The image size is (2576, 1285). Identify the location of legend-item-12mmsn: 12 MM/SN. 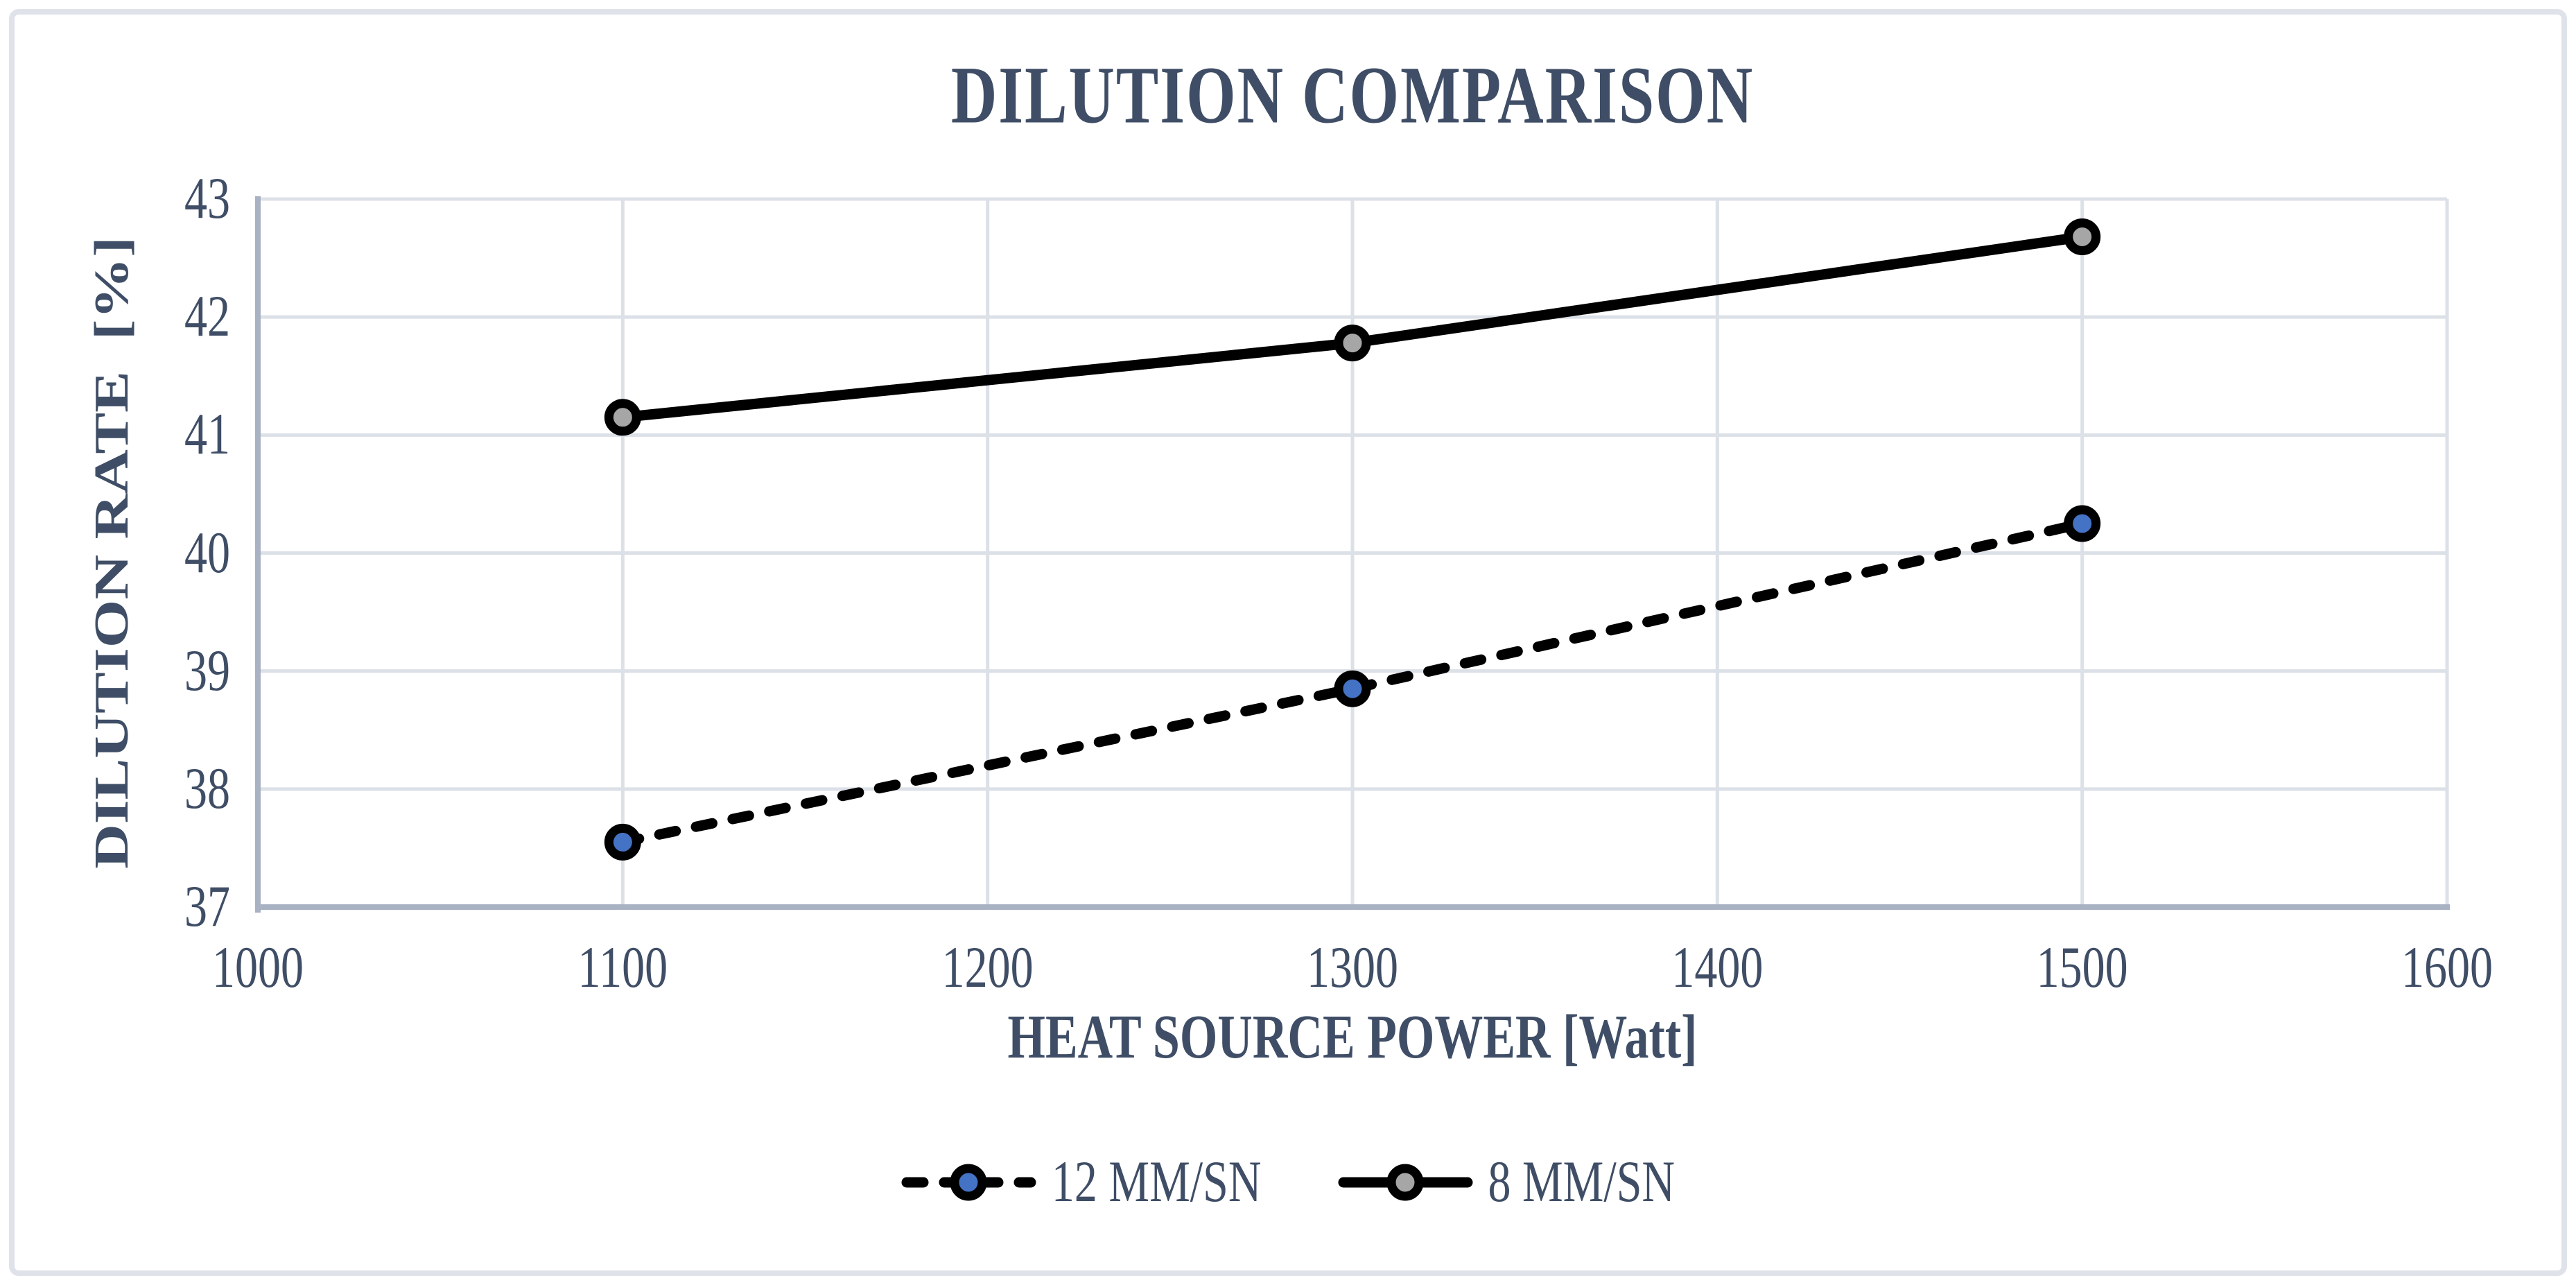
(1081, 1182).